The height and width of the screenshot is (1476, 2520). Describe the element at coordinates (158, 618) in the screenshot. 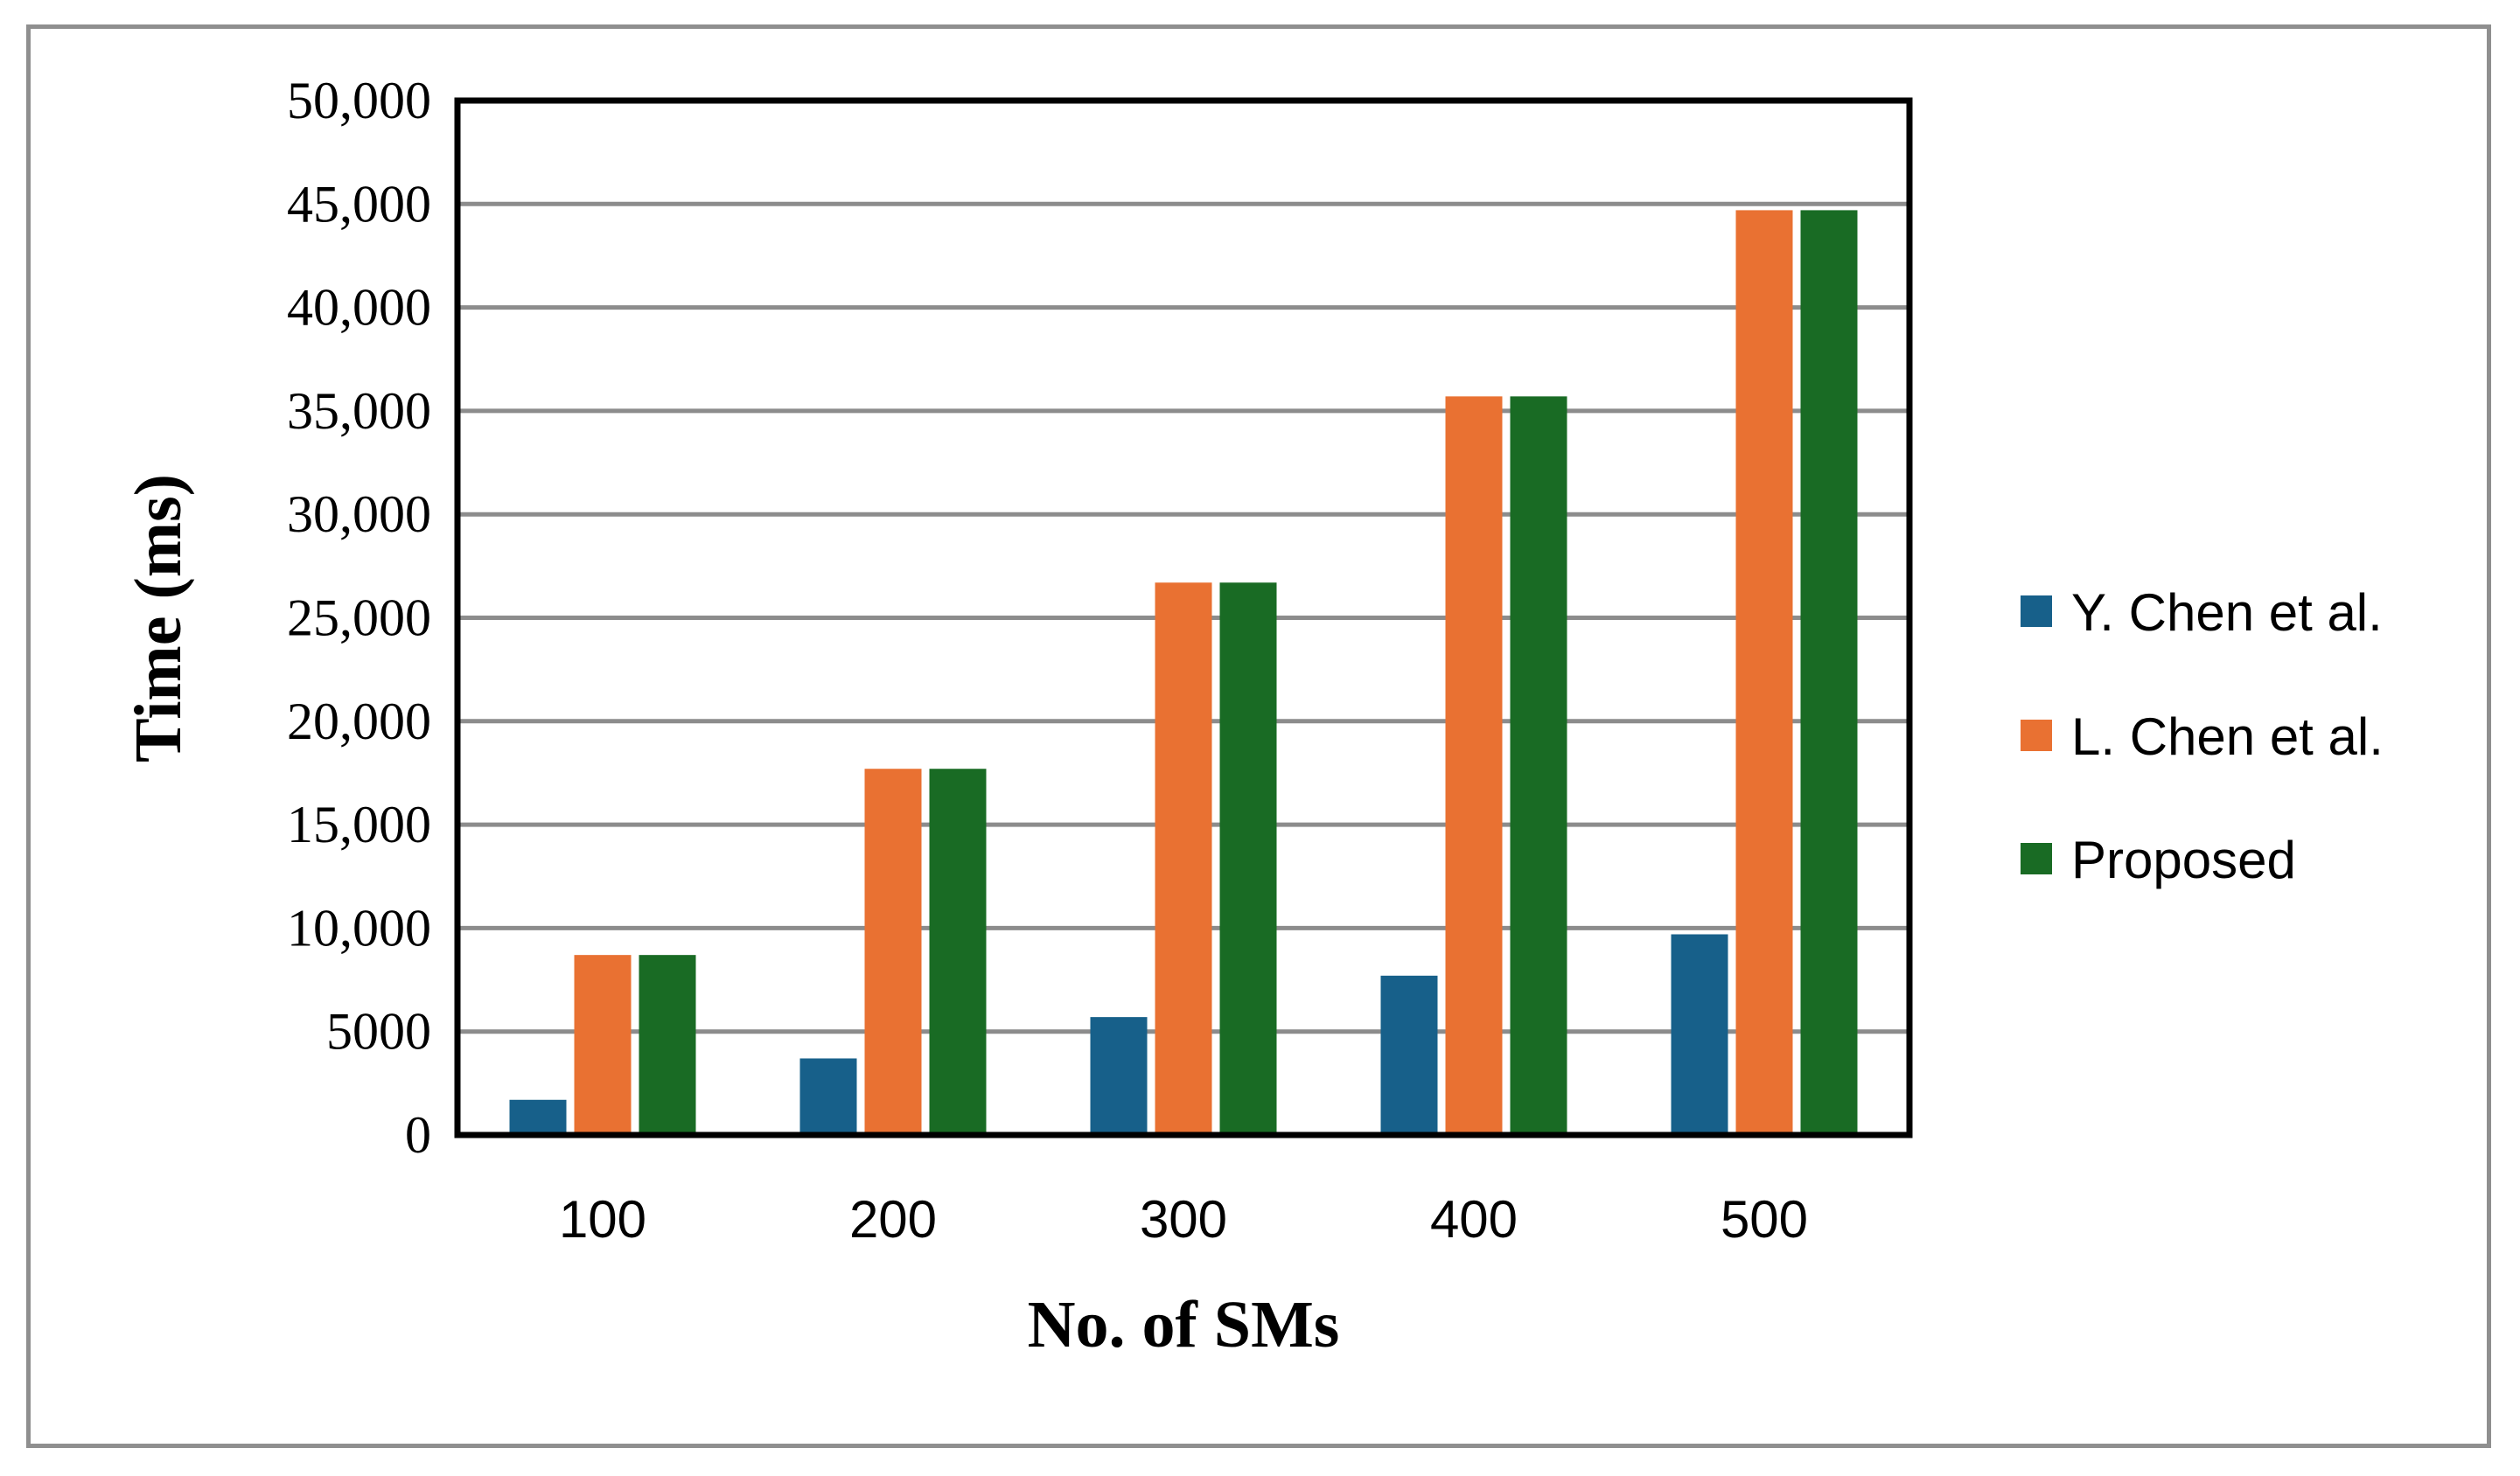

I see `y-axis-title: Time (ms)` at that location.